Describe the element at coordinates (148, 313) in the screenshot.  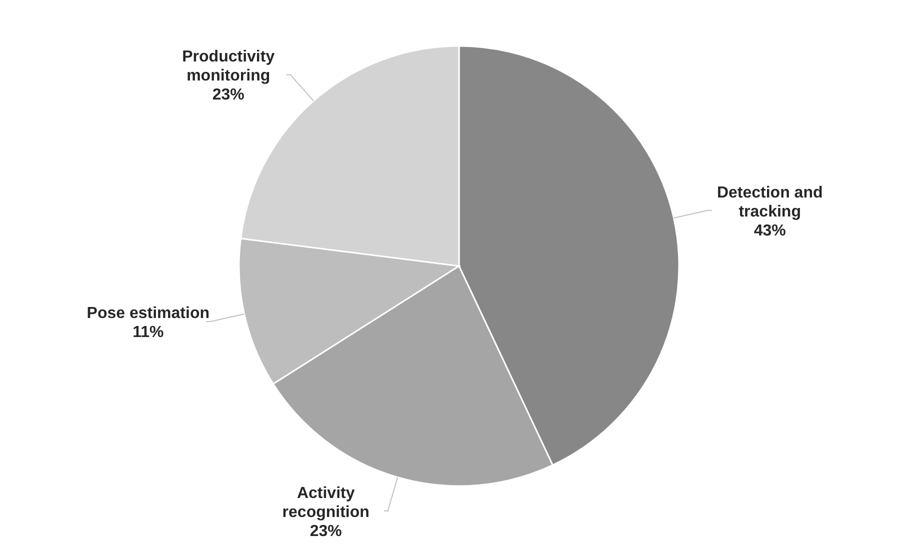
I see `slice-label: Pose estimation` at that location.